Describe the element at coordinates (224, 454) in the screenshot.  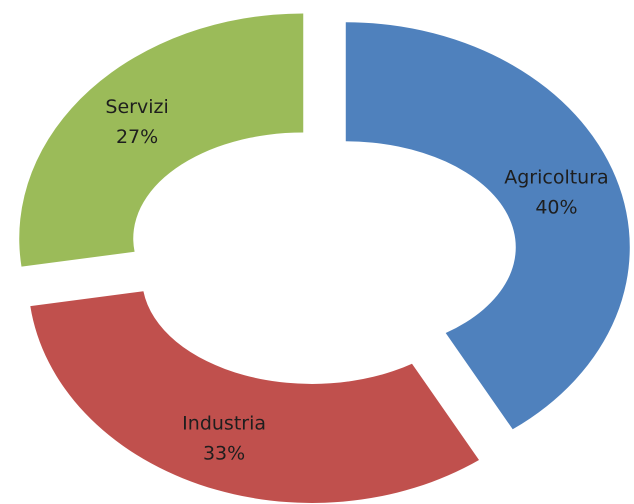
I see `segment-value-label: 33%` at that location.